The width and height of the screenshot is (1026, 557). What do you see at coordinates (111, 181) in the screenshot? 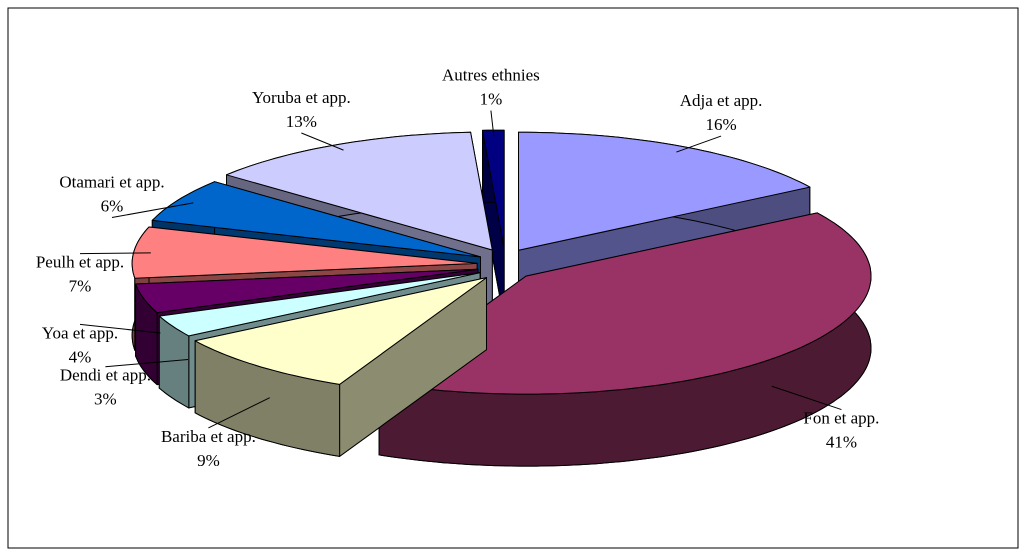
I see `category-label: Otamari et app.` at bounding box center [111, 181].